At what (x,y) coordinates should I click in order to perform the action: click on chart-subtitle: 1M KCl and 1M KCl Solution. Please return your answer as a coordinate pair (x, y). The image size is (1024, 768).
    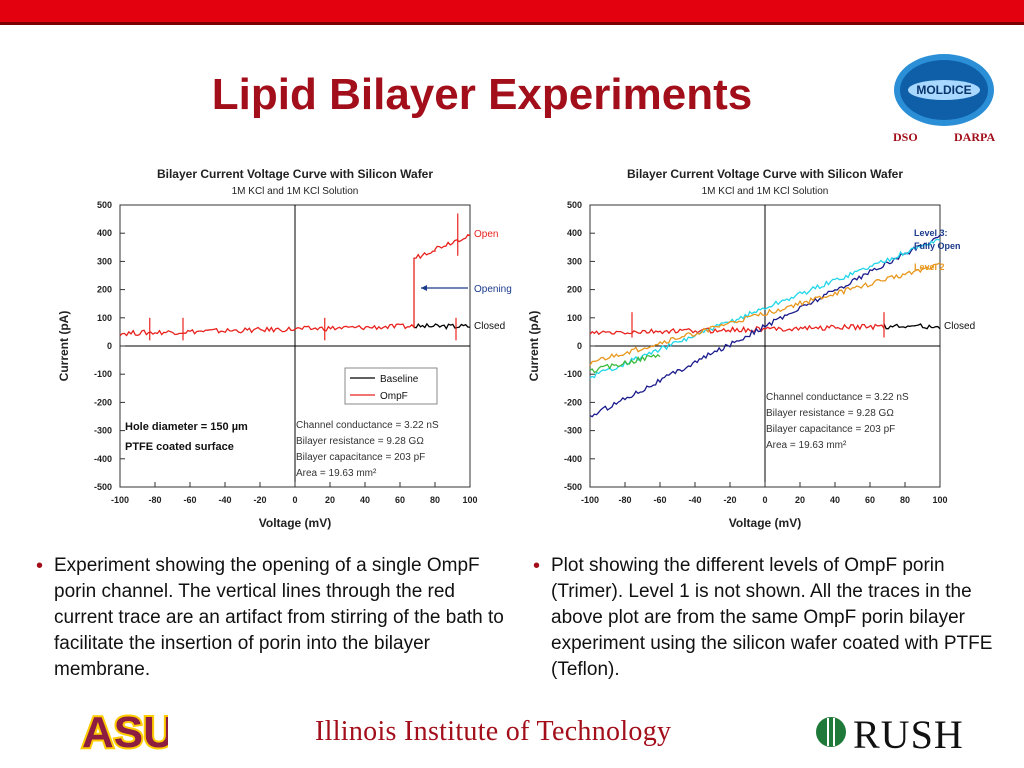
    Looking at the image, I should click on (765, 191).